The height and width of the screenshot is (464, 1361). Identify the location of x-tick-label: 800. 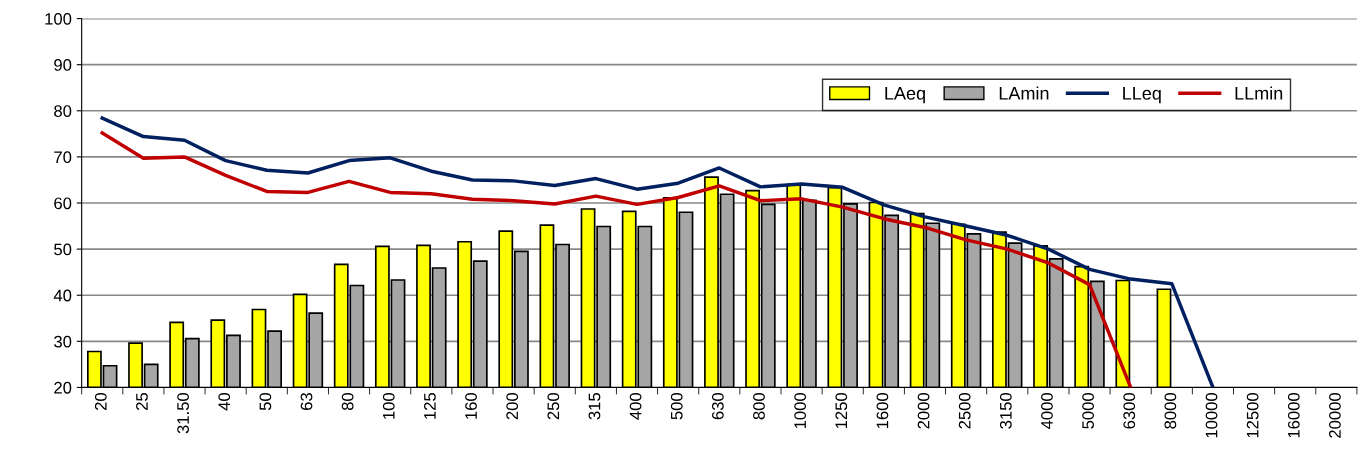
(759, 406).